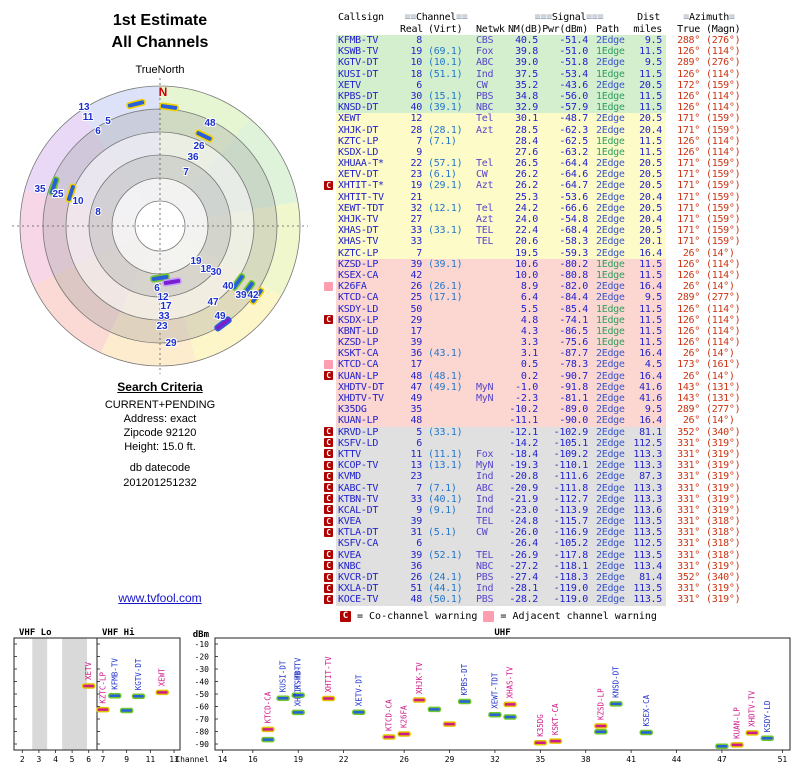  I want to click on table-row: K26FA 26 (26.1) 8.9 -82.0 2Edge 16.4 26° (14°), so click(538, 287).